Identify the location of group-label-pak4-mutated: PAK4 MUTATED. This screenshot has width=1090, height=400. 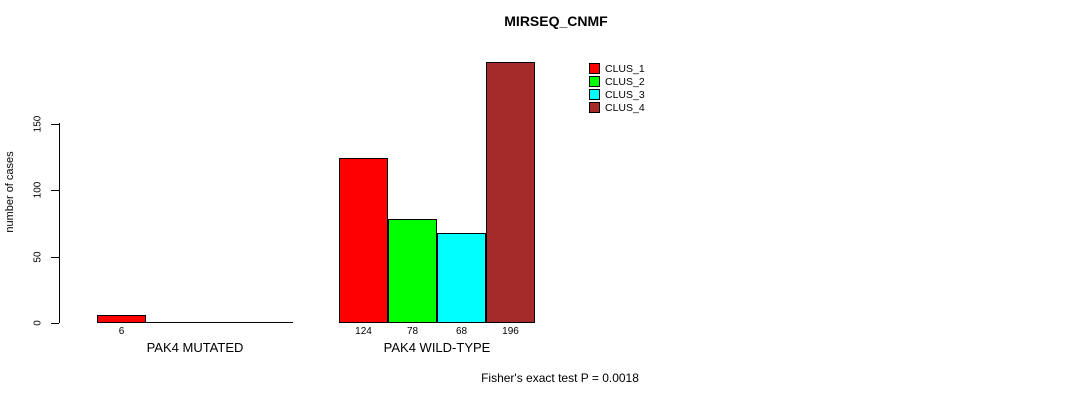
(195, 347).